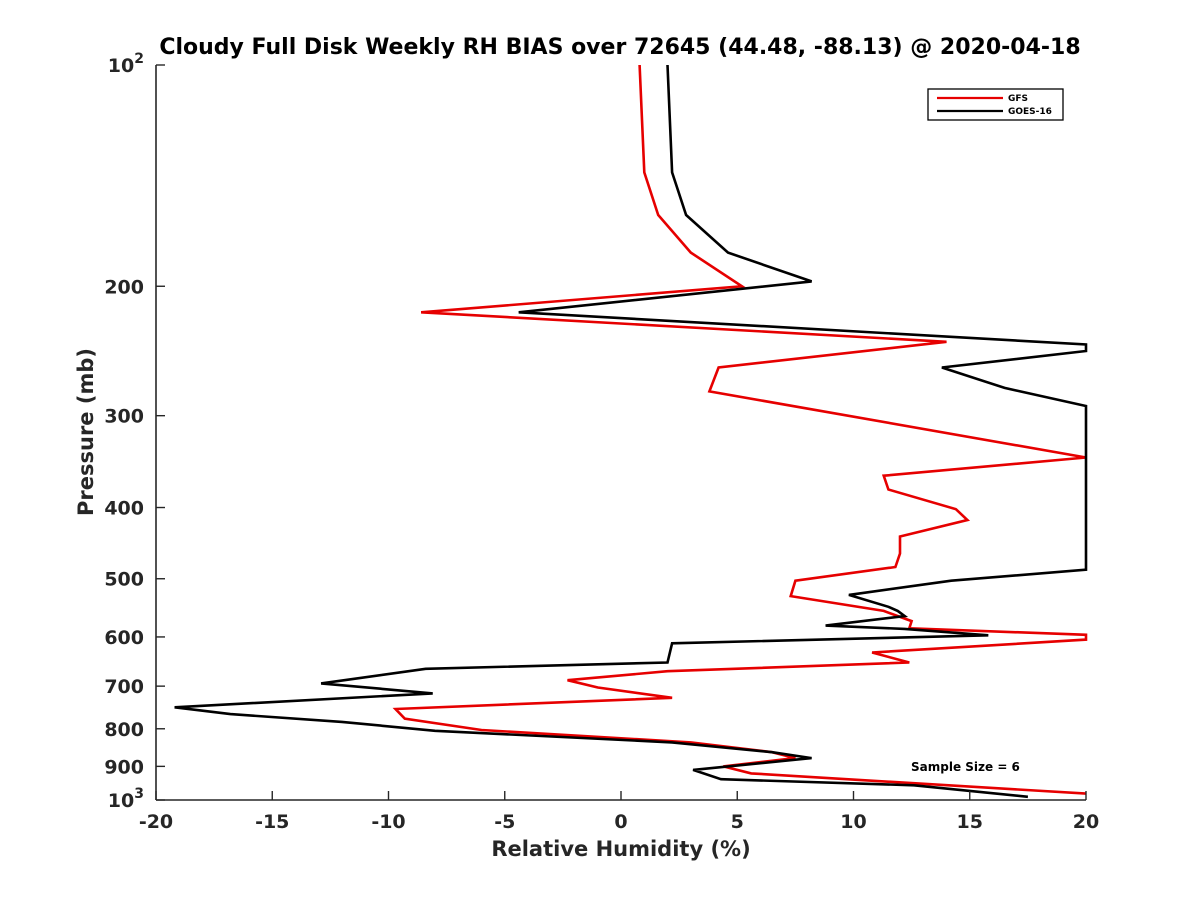 Image resolution: width=1200 pixels, height=900 pixels. What do you see at coordinates (620, 849) in the screenshot?
I see `x-axis-label: Relative Humidity (%)` at bounding box center [620, 849].